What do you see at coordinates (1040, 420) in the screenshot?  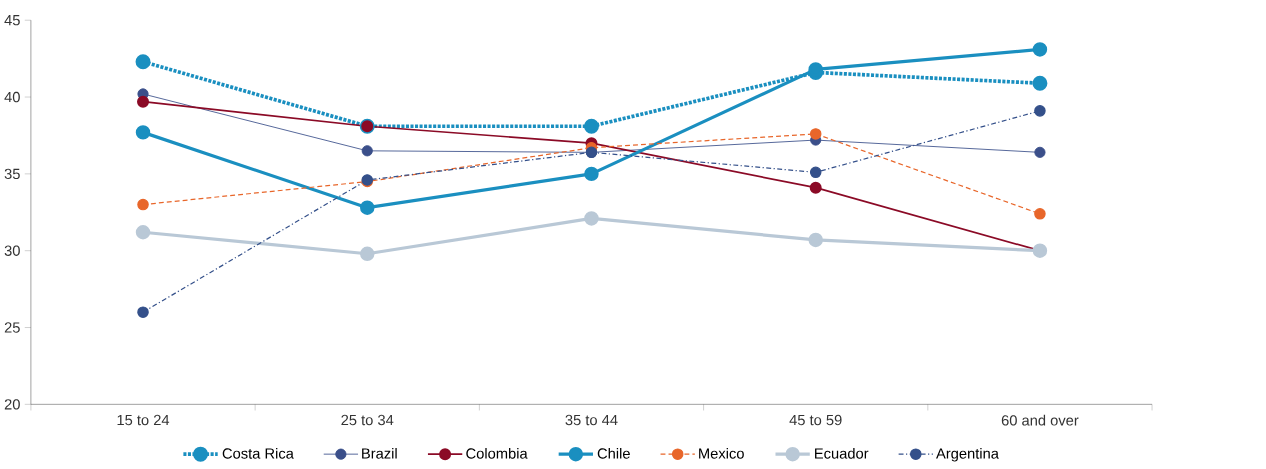 I see `x-tick-label: 60 and over` at bounding box center [1040, 420].